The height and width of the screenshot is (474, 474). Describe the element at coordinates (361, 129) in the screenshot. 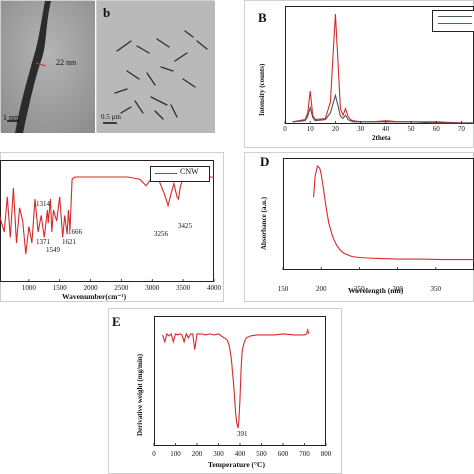

I see `xrd-xtick-label: 30` at that location.